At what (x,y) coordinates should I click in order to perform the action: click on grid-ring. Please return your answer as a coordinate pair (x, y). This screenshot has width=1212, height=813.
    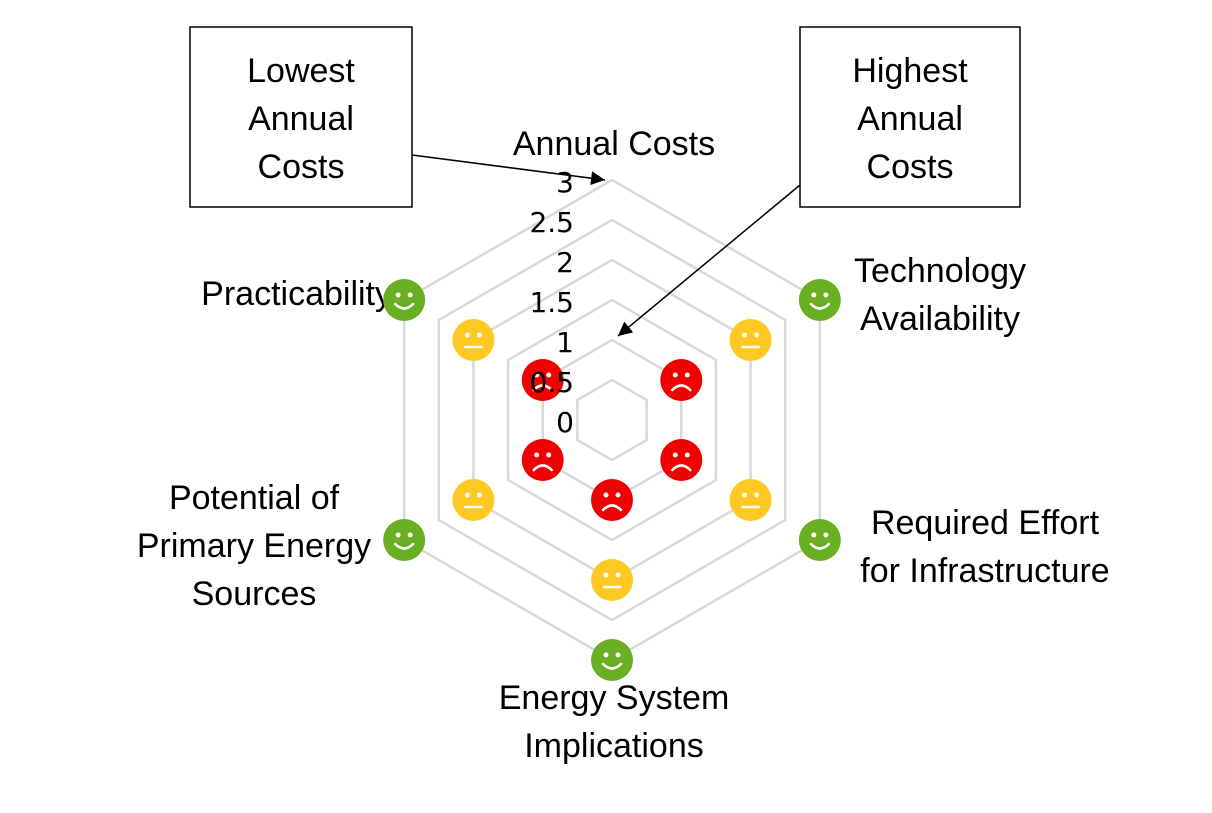
    Looking at the image, I should click on (612, 420).